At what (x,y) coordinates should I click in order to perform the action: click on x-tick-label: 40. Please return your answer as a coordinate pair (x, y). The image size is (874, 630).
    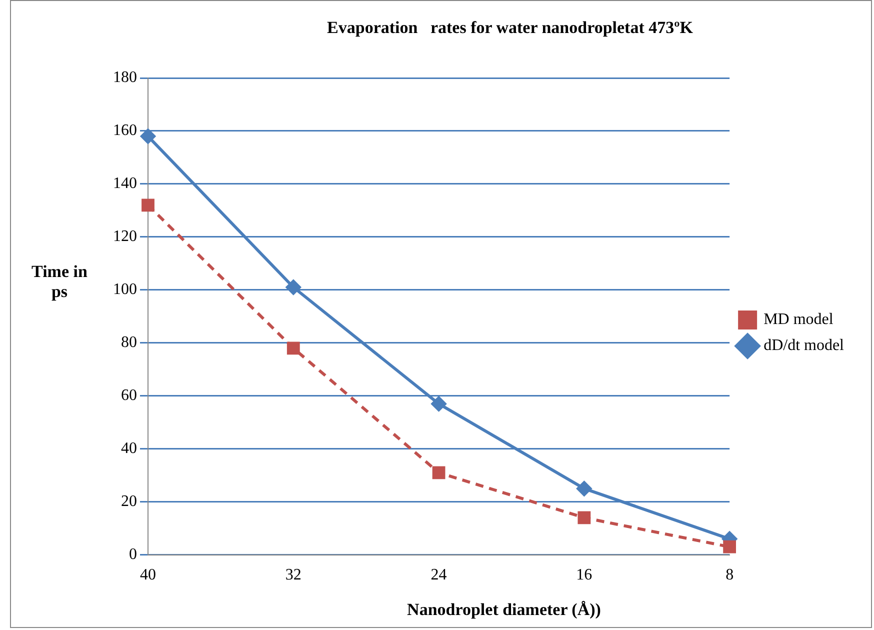
    Looking at the image, I should click on (148, 575).